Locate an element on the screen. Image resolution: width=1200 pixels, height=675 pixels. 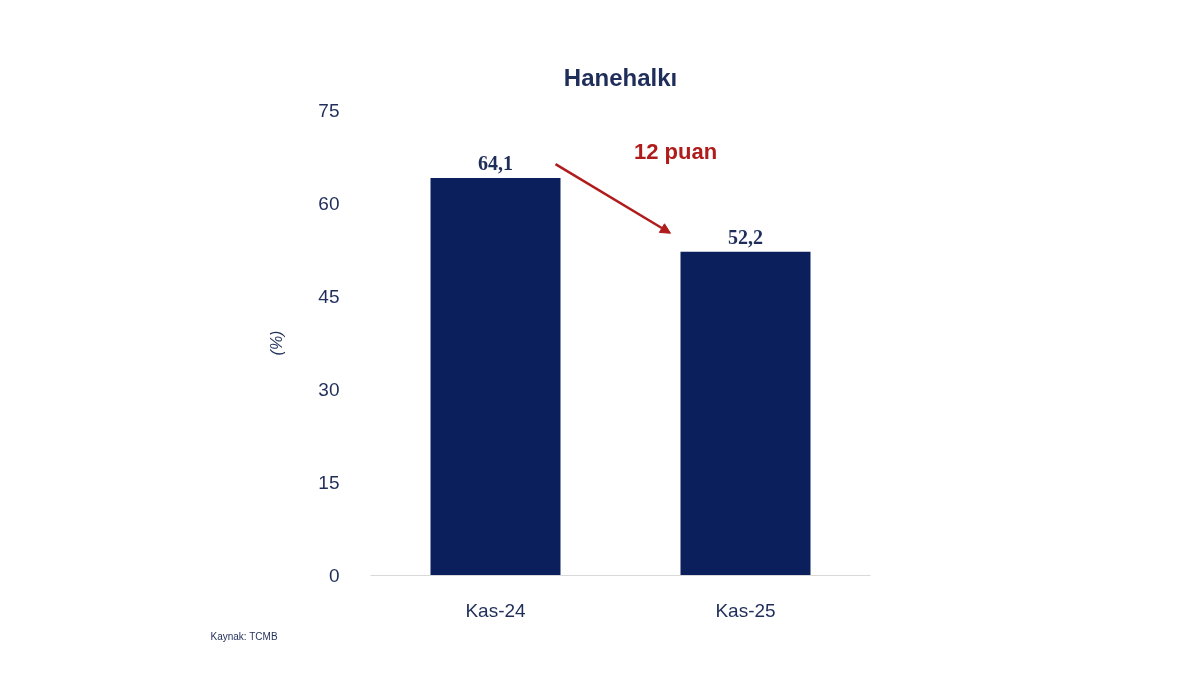
x-tick-label: Kas-24 is located at coordinates (496, 610).